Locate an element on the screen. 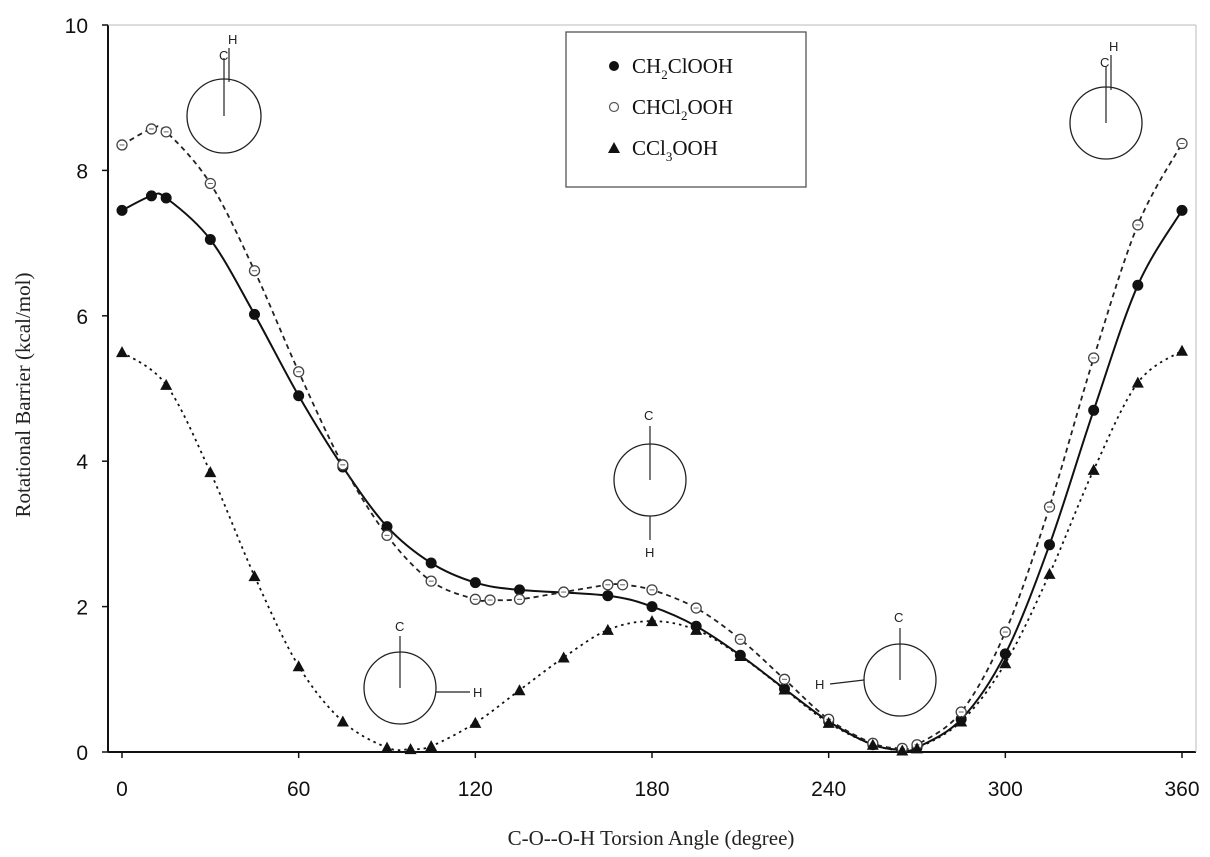 This screenshot has height=857, width=1210. newman-projection-360deg: H C is located at coordinates (1106, 99).